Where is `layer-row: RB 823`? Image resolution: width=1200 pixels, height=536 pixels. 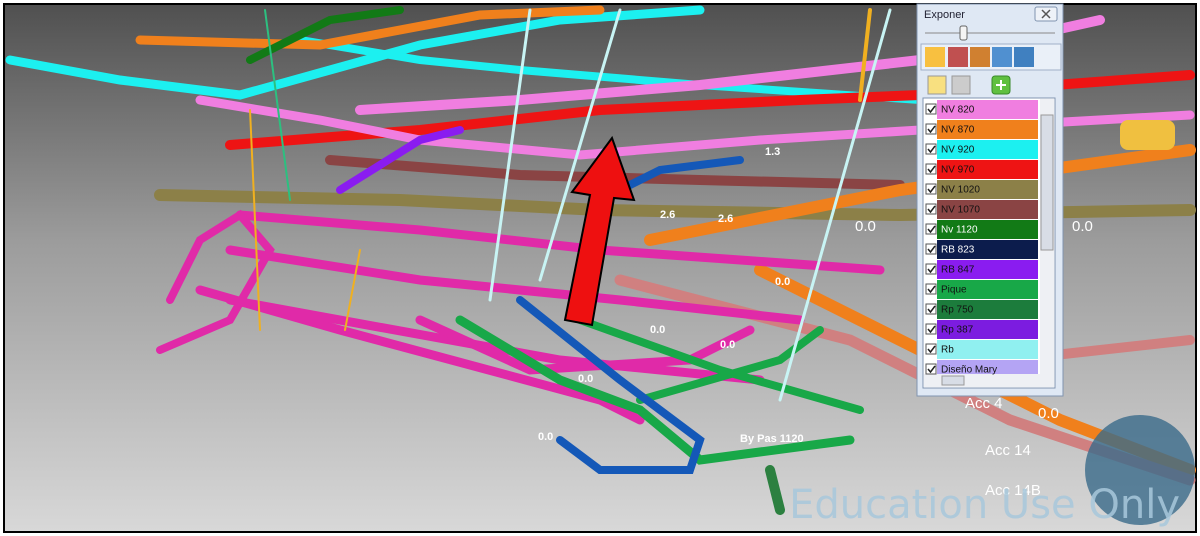
layer-row: RB 823 is located at coordinates (981, 249).